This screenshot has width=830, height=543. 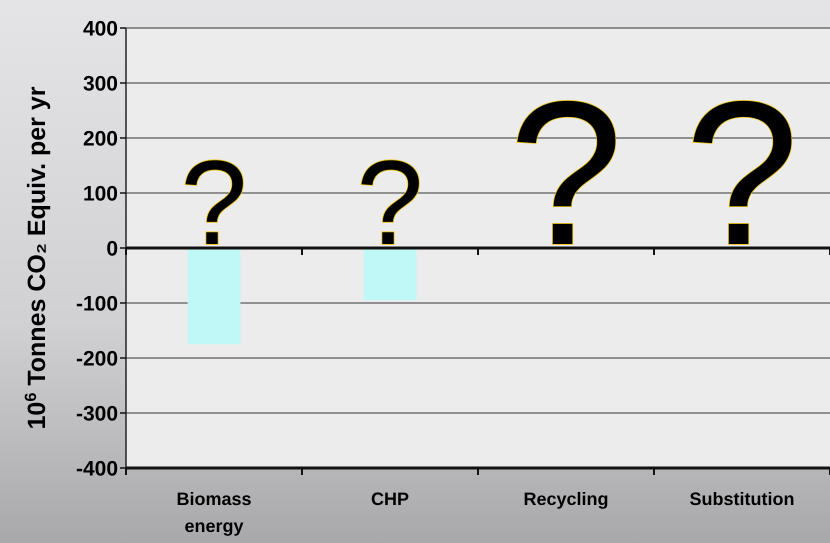 I want to click on y-tick-label: -100, so click(x=97, y=304).